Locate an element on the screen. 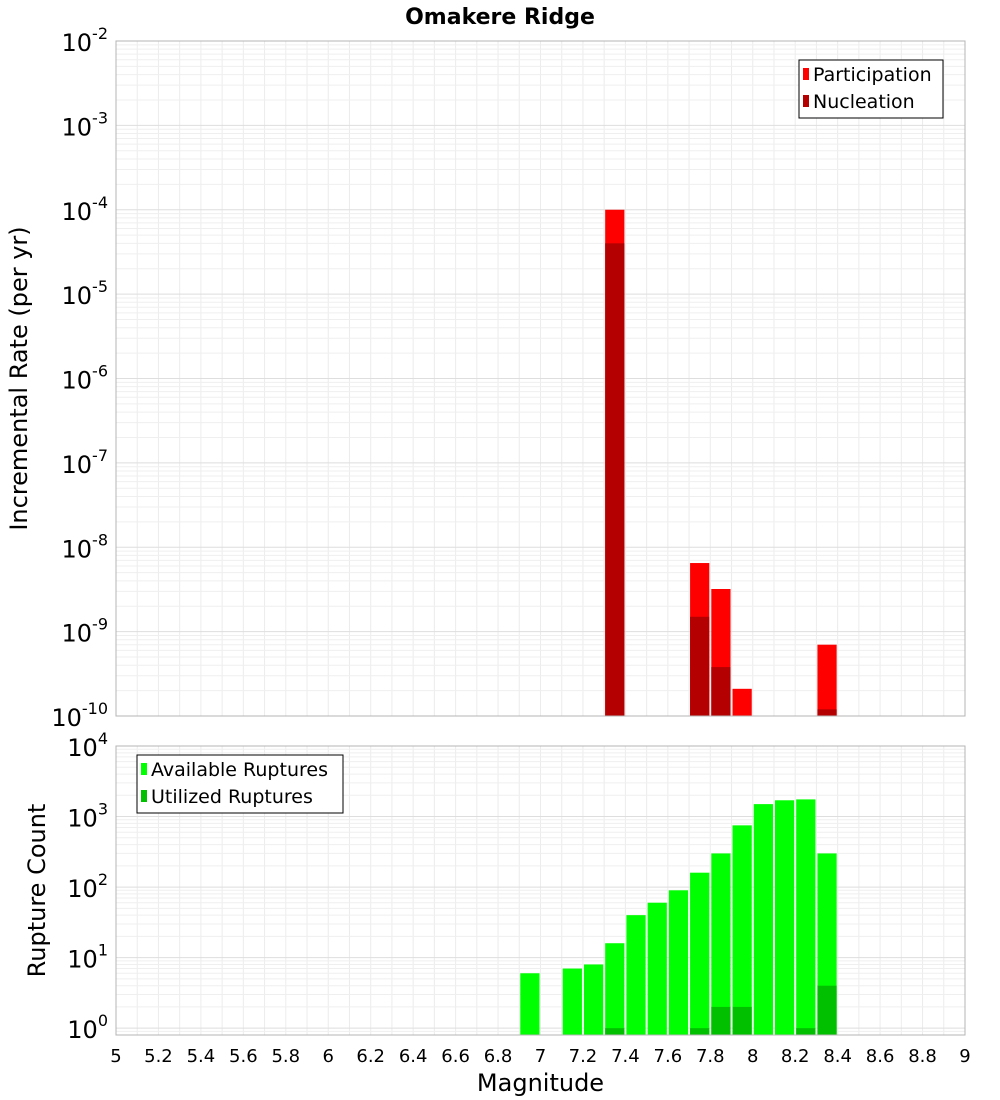 The width and height of the screenshot is (1000, 1100). y-tick-label: 10² is located at coordinates (87, 886).